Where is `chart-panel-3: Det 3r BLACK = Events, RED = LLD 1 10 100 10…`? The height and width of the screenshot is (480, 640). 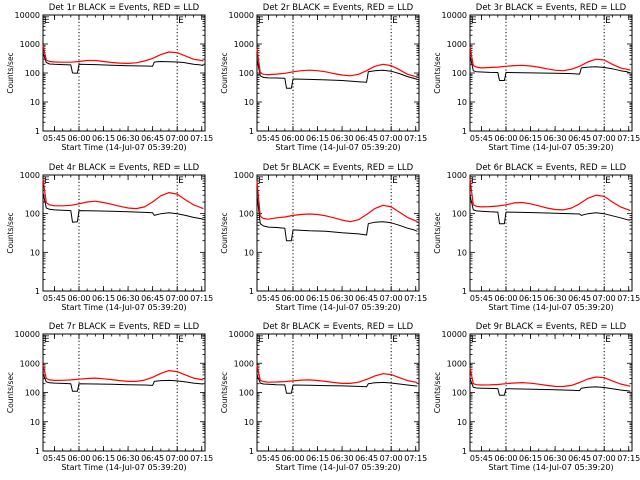
chart-panel-3: Det 3r BLACK = Events, RED = LLD 1 10 100 10… is located at coordinates (536, 77).